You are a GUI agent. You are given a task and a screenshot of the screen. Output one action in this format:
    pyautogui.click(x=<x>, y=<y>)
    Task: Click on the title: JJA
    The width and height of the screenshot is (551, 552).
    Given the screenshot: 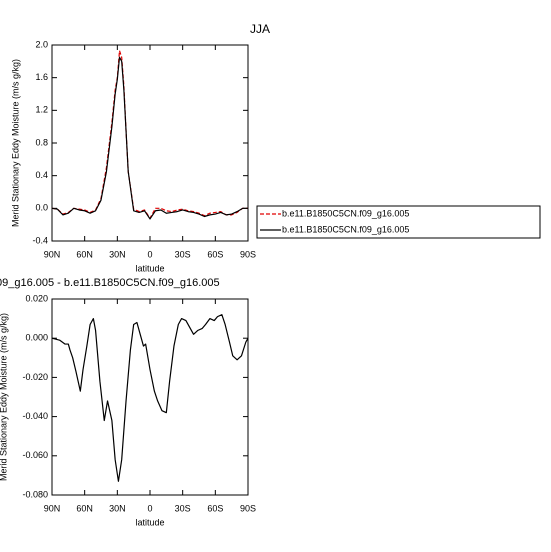 What is the action you would take?
    pyautogui.click(x=260, y=29)
    